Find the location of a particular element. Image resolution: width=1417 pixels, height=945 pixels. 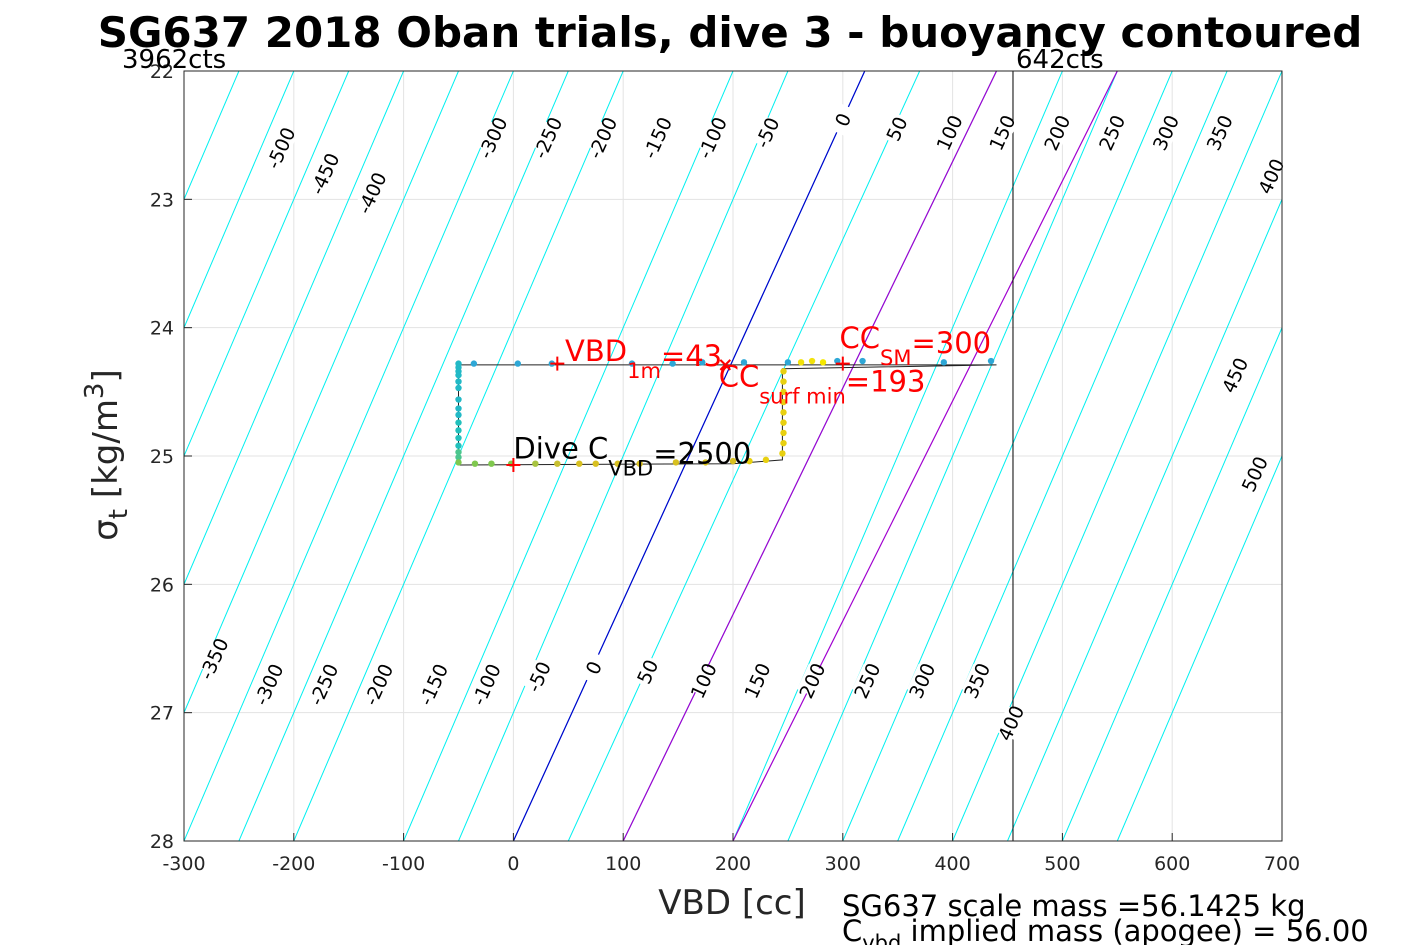

dive-trajectory is located at coordinates (726, 412).